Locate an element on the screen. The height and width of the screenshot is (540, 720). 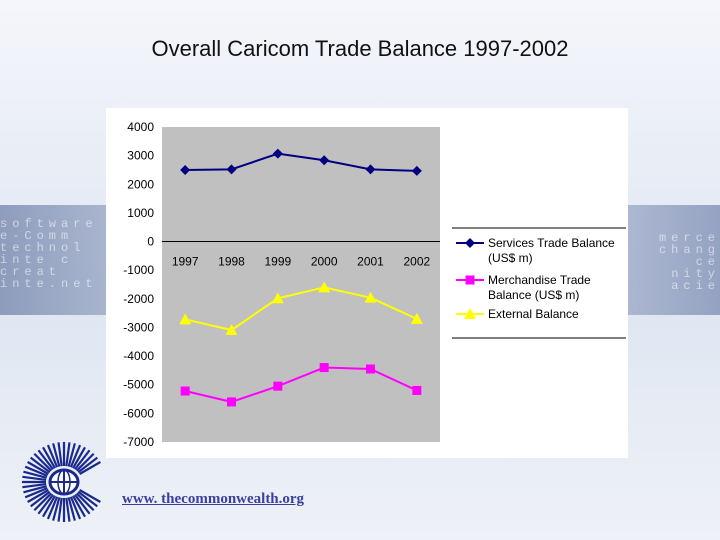
x-tick-label: 1999 is located at coordinates (277, 262).